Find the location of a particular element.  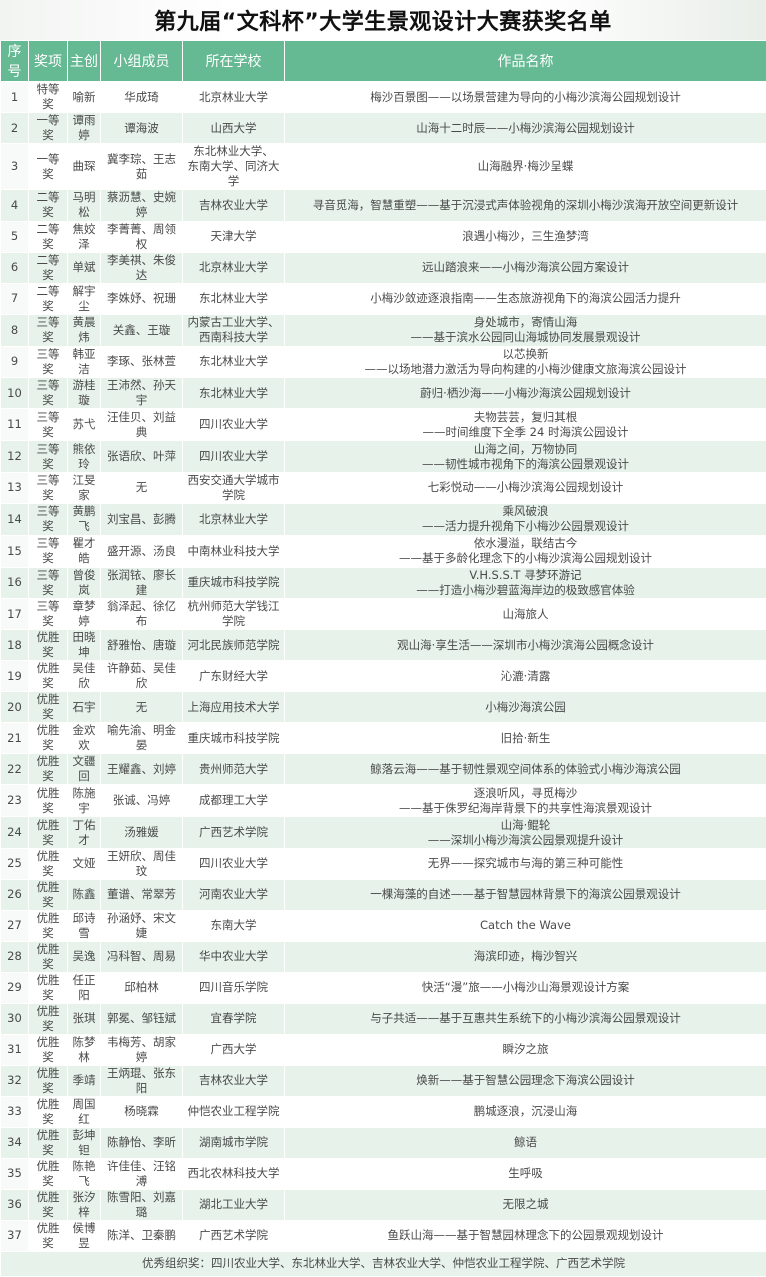

cell-work: 快活“漫”旅——小梅沙山海景观设计方案 is located at coordinates (525, 987).